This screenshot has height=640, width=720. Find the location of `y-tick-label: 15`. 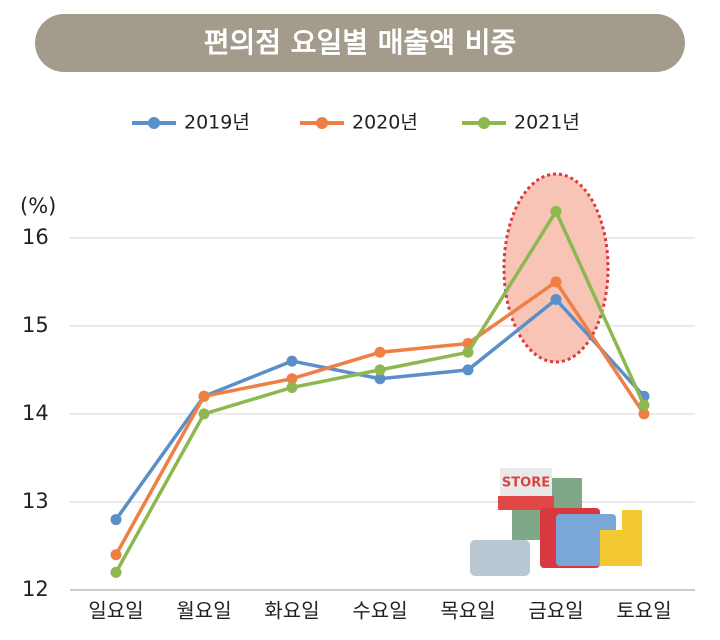

y-tick-label: 15 is located at coordinates (35, 325).